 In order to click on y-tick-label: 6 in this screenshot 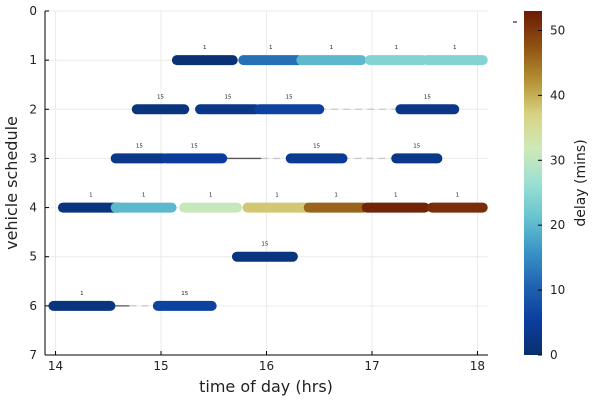, I will do `click(33, 306)`.